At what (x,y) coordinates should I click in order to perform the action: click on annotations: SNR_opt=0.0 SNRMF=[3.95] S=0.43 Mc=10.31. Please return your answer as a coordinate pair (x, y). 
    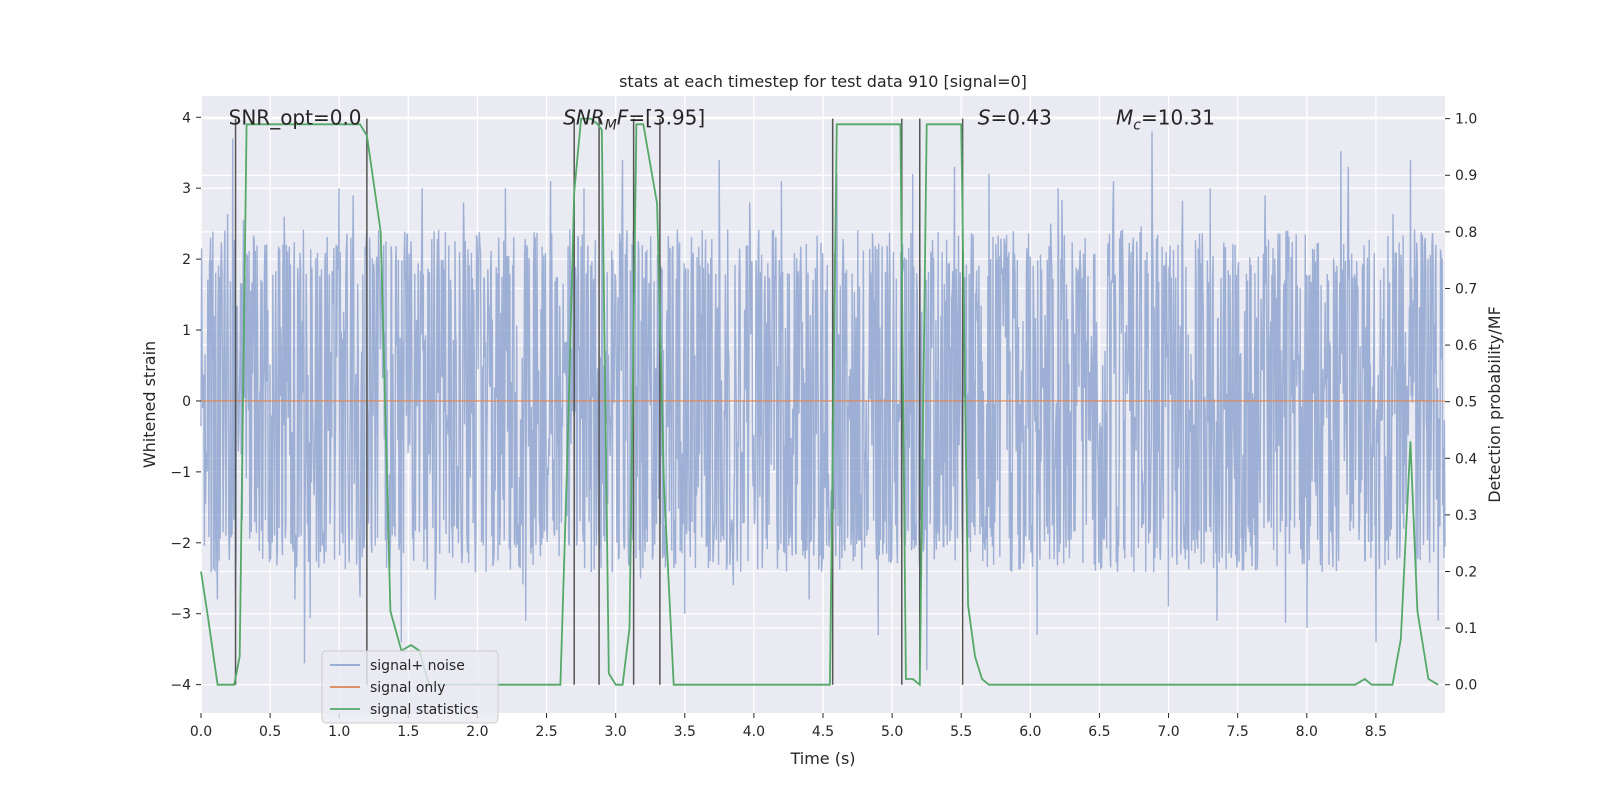
    Looking at the image, I should click on (722, 119).